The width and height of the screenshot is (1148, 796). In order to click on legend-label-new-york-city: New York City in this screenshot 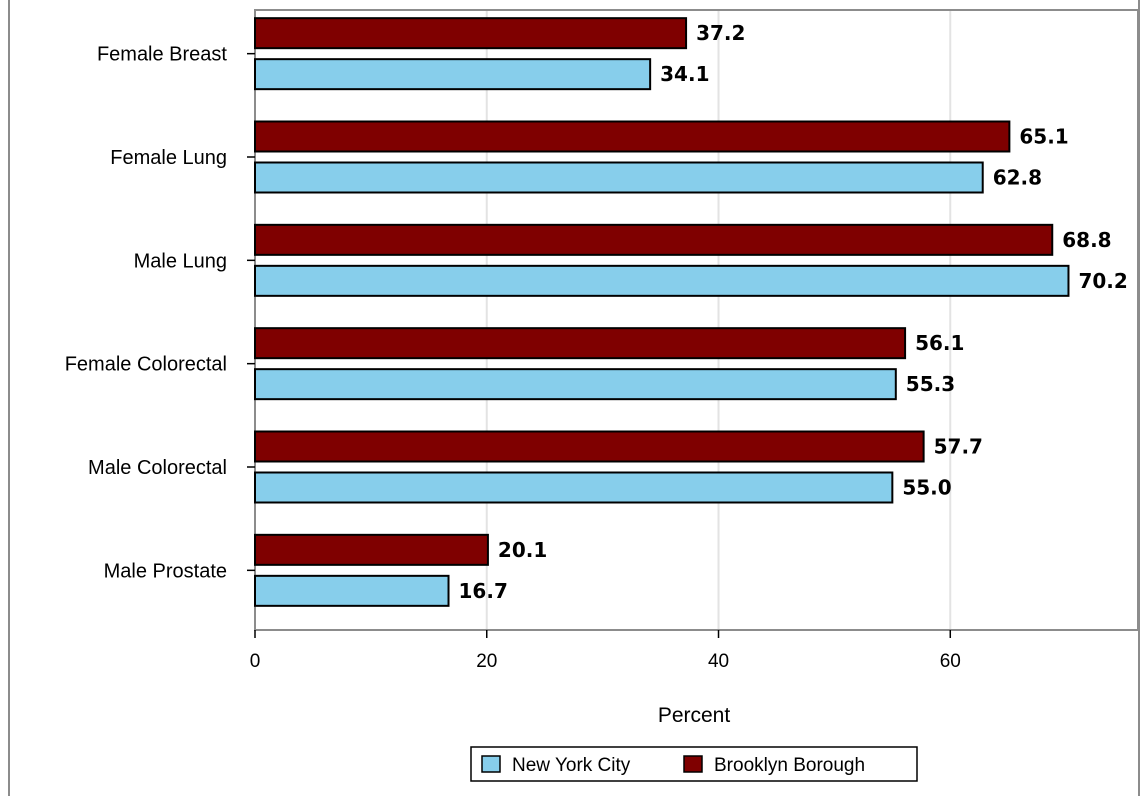, I will do `click(571, 765)`.